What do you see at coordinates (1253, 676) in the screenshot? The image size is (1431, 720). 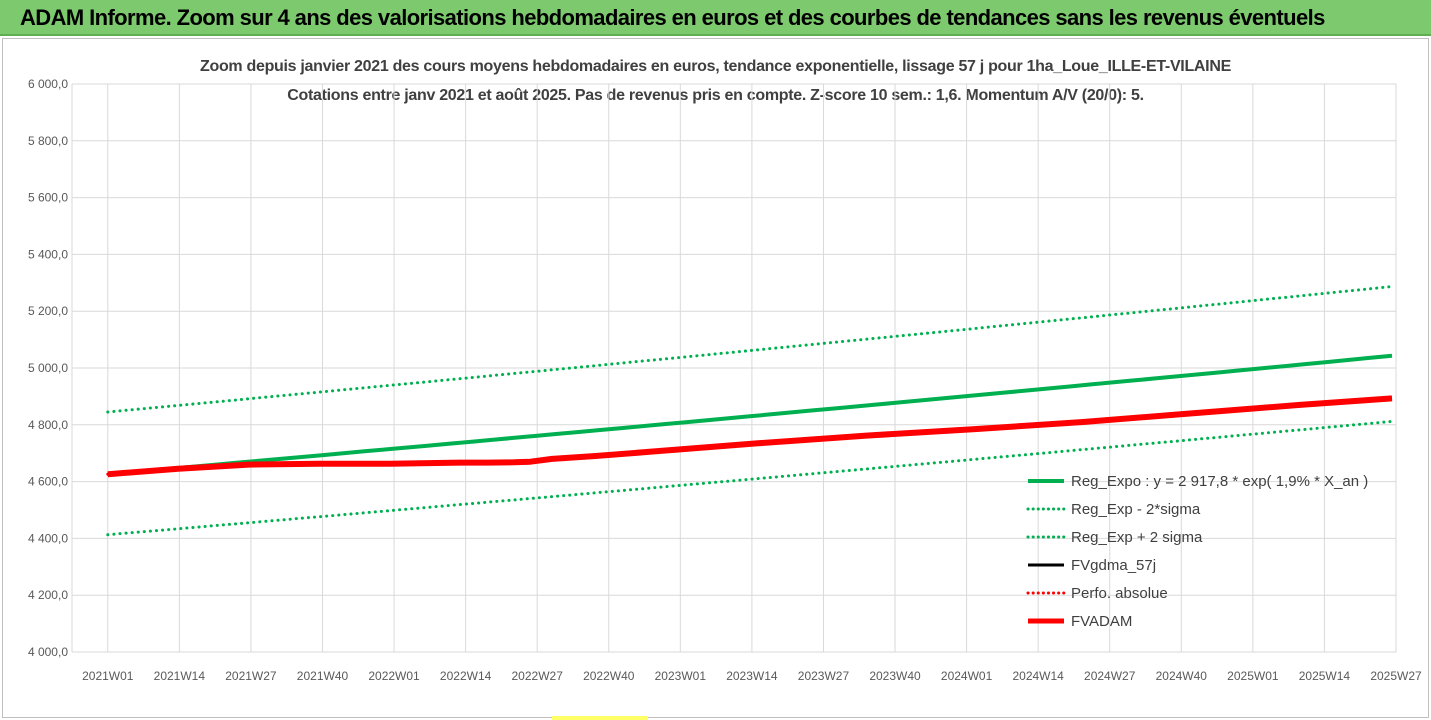 I see `x-tick-label: 2025W01` at bounding box center [1253, 676].